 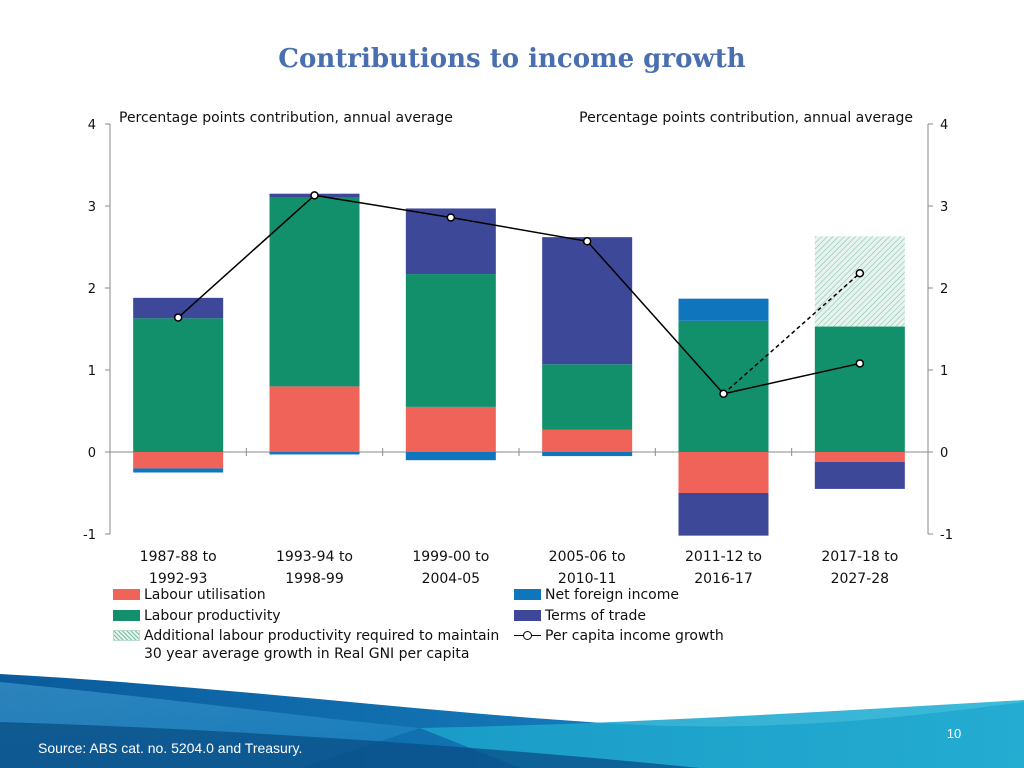 What do you see at coordinates (92, 289) in the screenshot?
I see `left-y-tick-label: 2` at bounding box center [92, 289].